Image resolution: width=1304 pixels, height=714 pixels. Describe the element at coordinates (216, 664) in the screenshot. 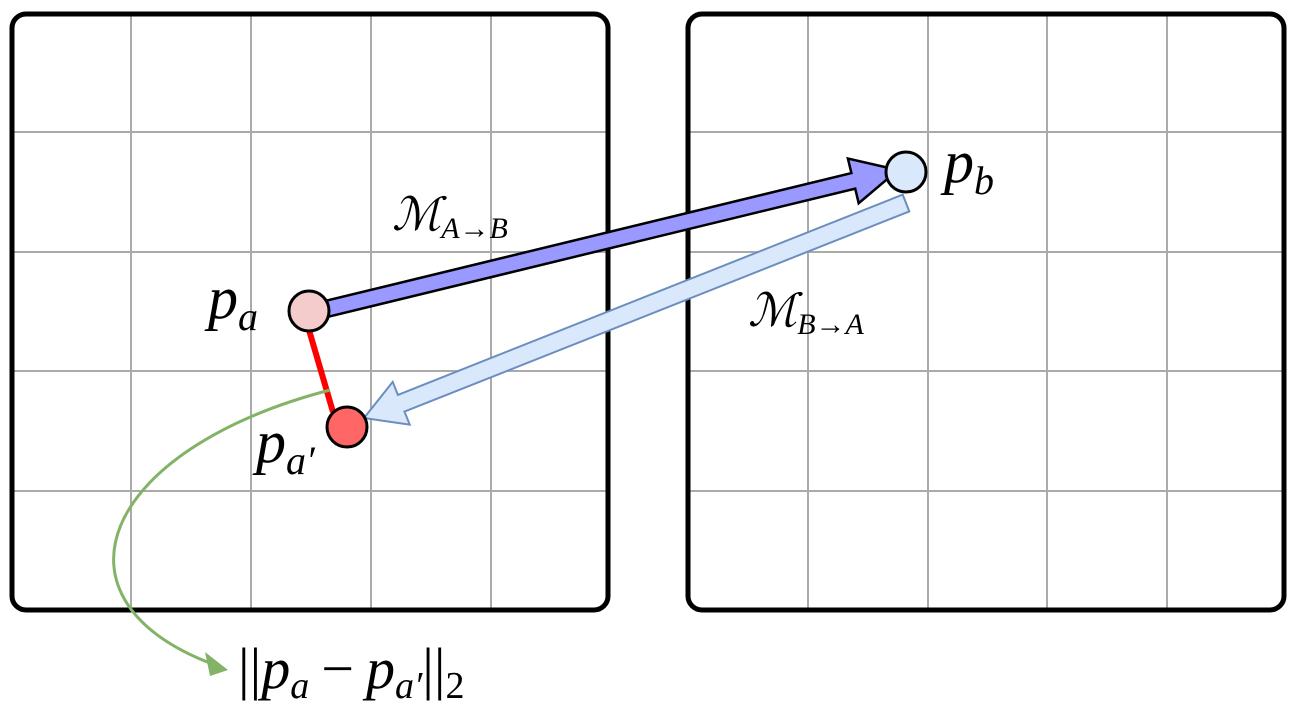

I see `curve-arrow-head` at that location.